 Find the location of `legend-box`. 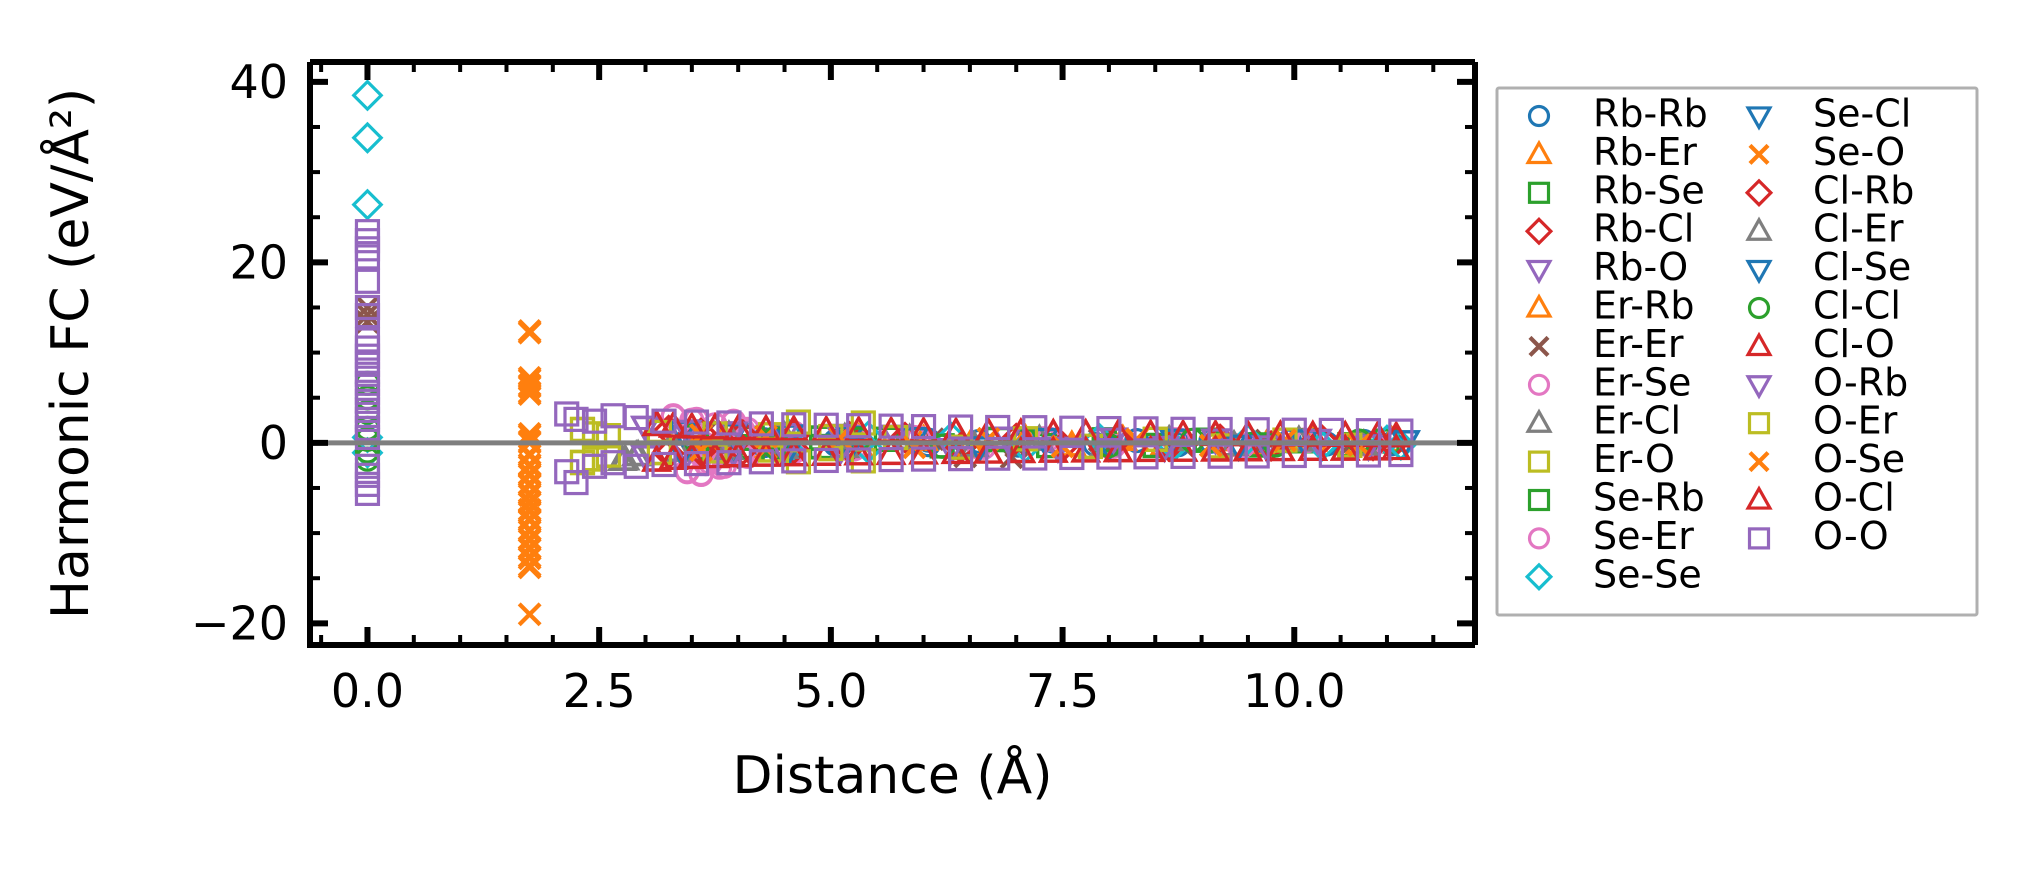

legend-box is located at coordinates (1737, 351).